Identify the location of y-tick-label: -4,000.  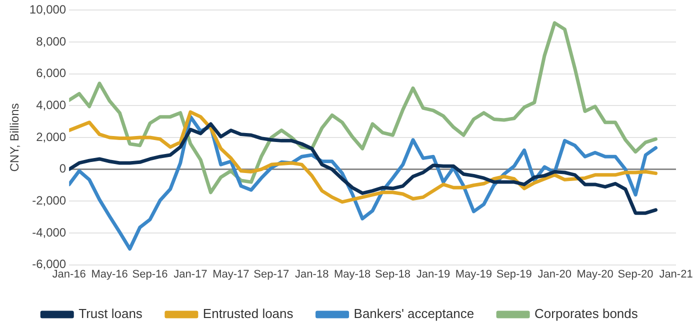
(49, 232).